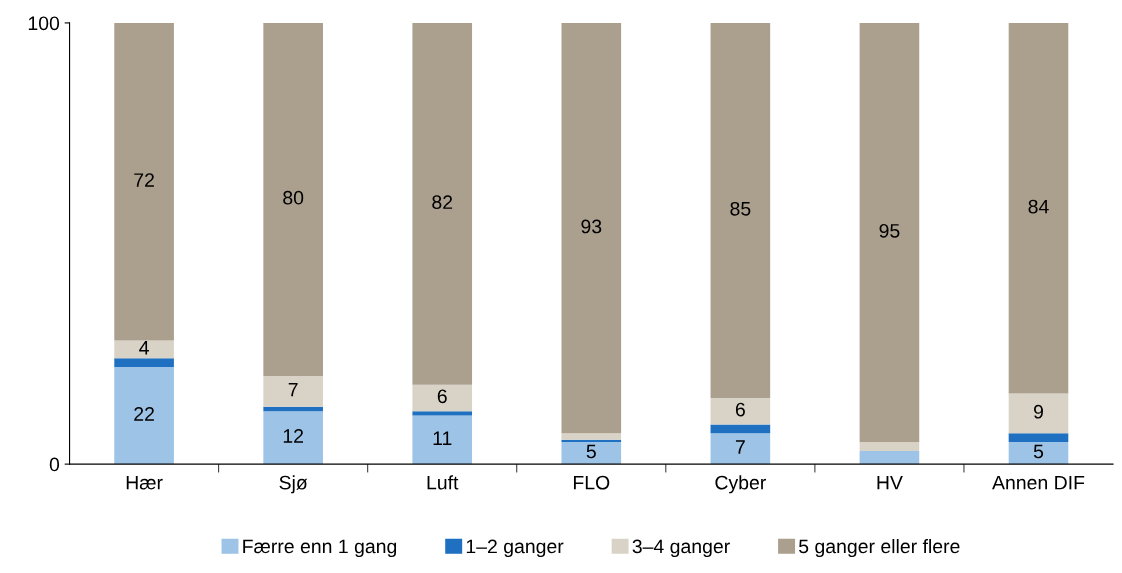  What do you see at coordinates (293, 484) in the screenshot?
I see `x-tick-label: Sjø` at bounding box center [293, 484].